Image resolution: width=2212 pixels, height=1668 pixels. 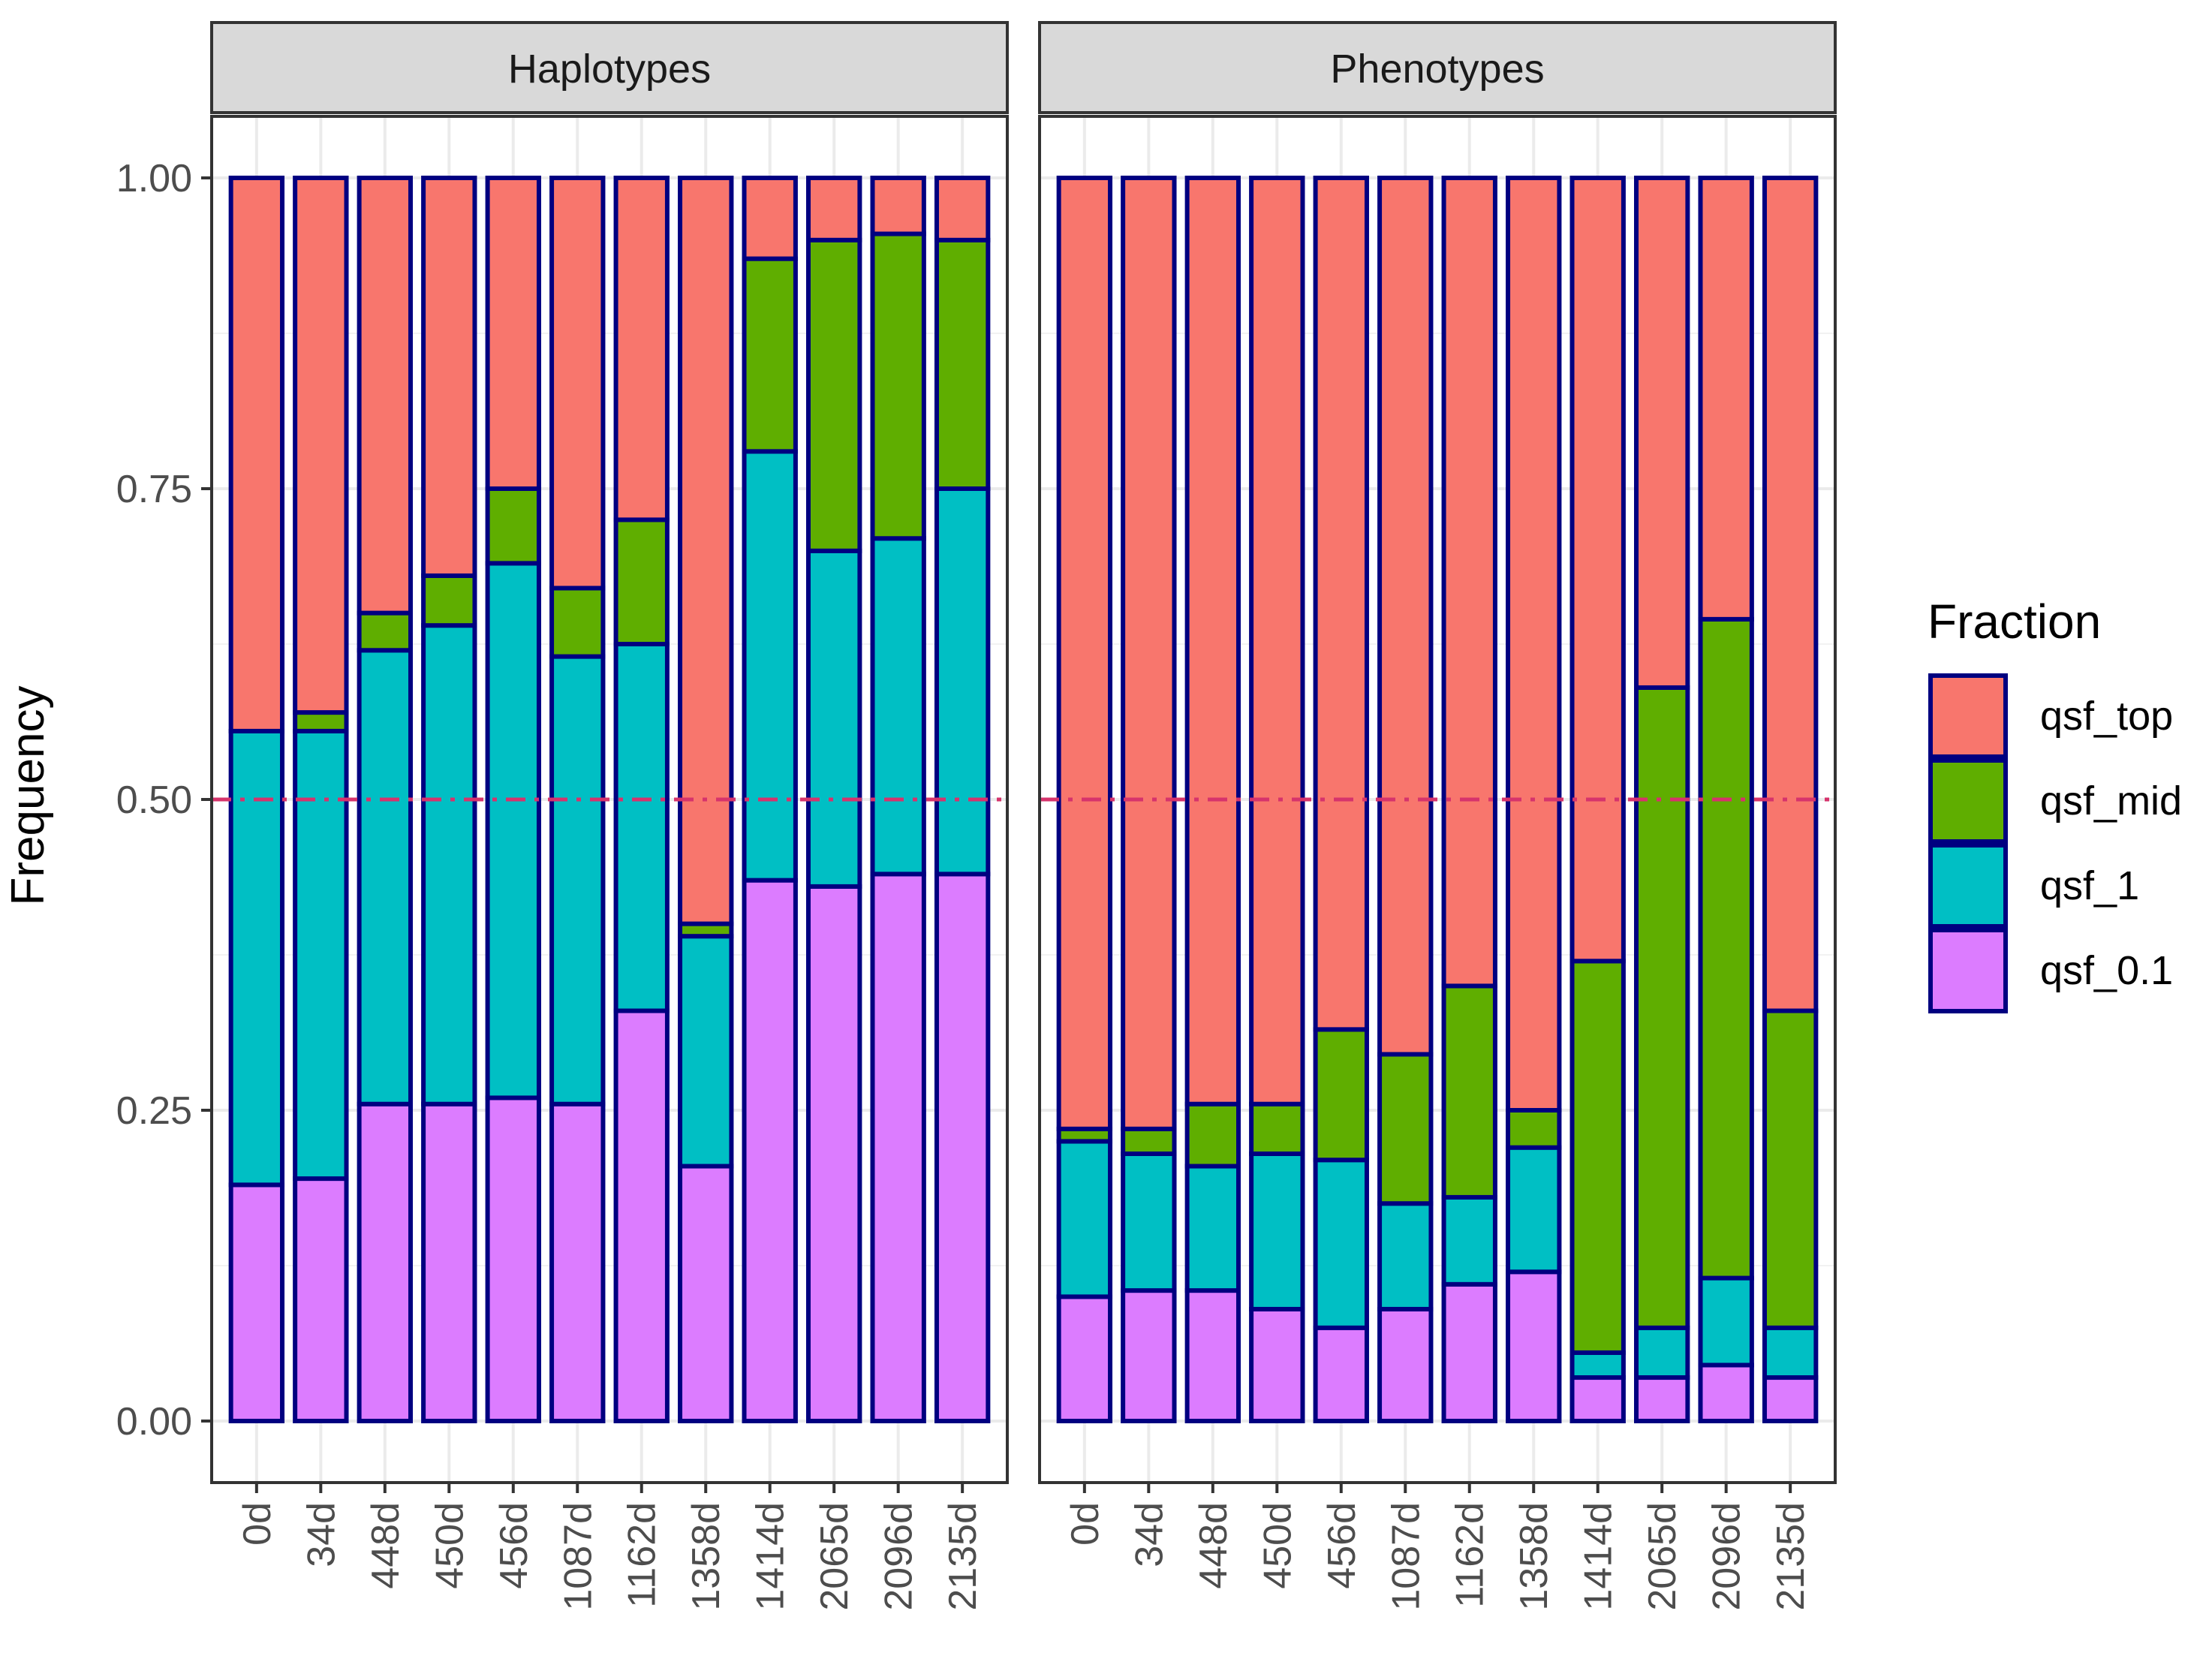 What do you see at coordinates (1341, 604) in the screenshot?
I see `bar-qsf_top-456d` at bounding box center [1341, 604].